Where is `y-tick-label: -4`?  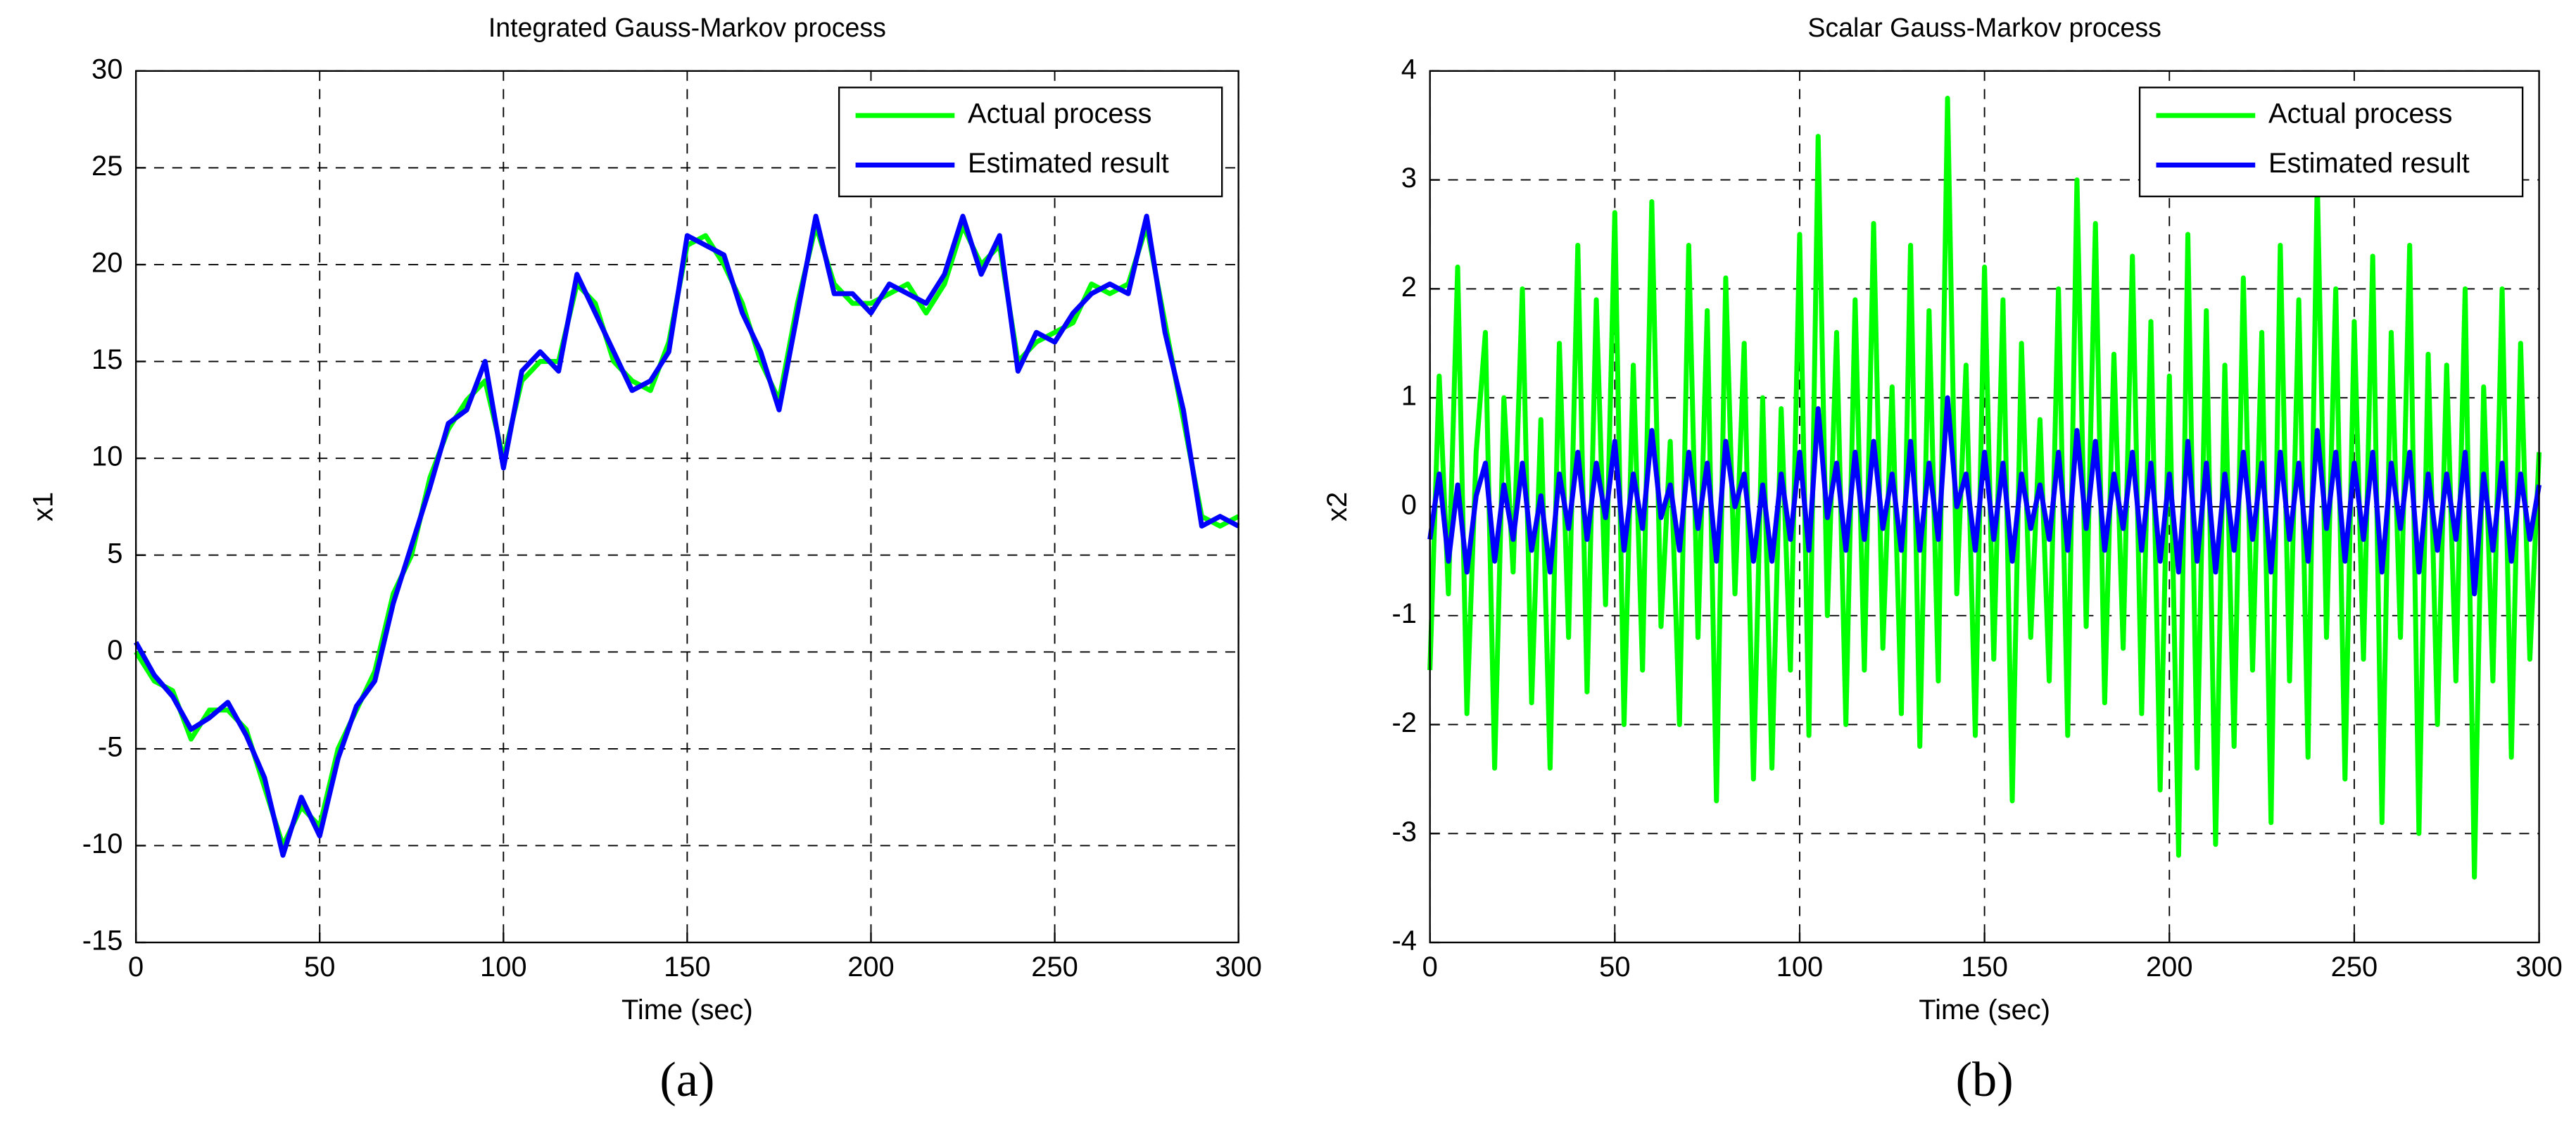
y-tick-label: -4 is located at coordinates (1403, 941).